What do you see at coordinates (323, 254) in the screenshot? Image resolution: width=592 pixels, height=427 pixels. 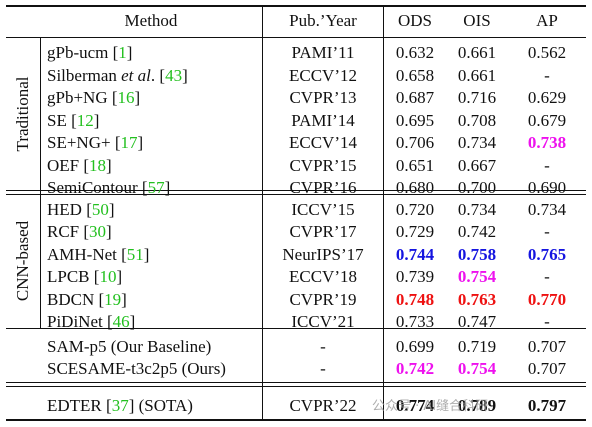 I see `pub-year-cell: NeurIPS’17` at bounding box center [323, 254].